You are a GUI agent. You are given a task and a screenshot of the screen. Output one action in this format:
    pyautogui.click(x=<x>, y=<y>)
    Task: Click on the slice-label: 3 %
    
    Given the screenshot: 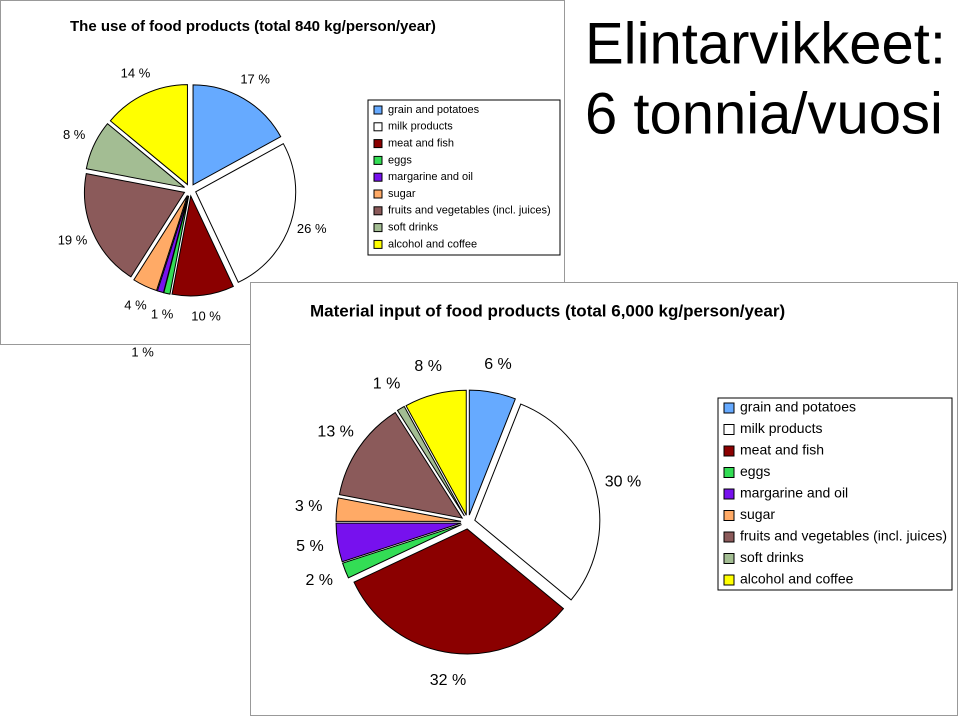 What is the action you would take?
    pyautogui.click(x=309, y=506)
    